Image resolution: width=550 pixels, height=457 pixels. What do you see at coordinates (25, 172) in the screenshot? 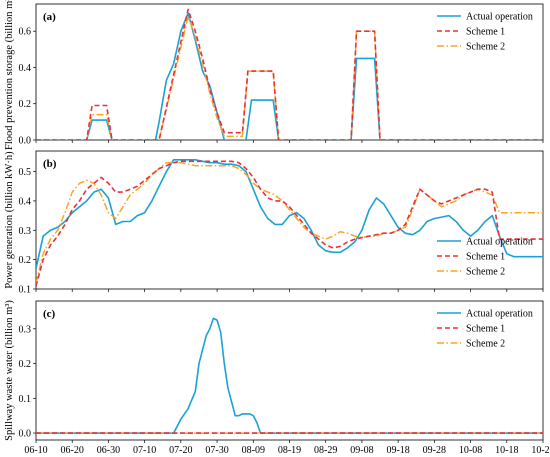
I see `y-tick-label: 0.5` at bounding box center [25, 172].